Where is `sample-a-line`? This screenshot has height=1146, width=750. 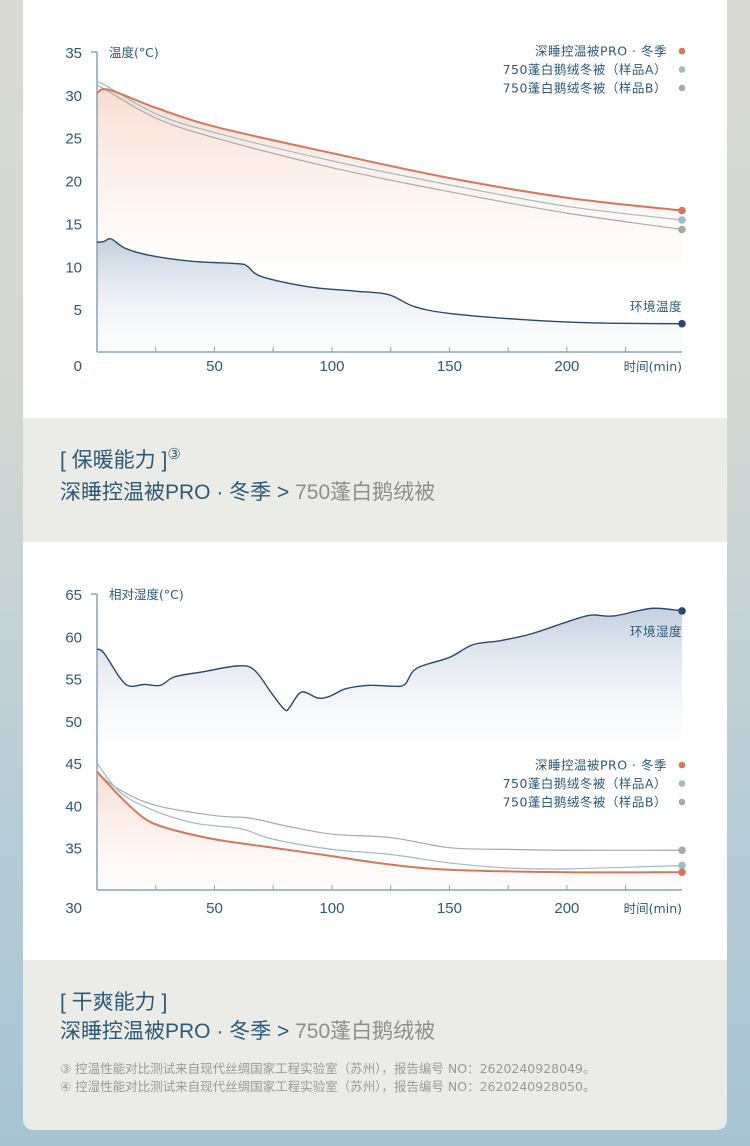 sample-a-line is located at coordinates (389, 816).